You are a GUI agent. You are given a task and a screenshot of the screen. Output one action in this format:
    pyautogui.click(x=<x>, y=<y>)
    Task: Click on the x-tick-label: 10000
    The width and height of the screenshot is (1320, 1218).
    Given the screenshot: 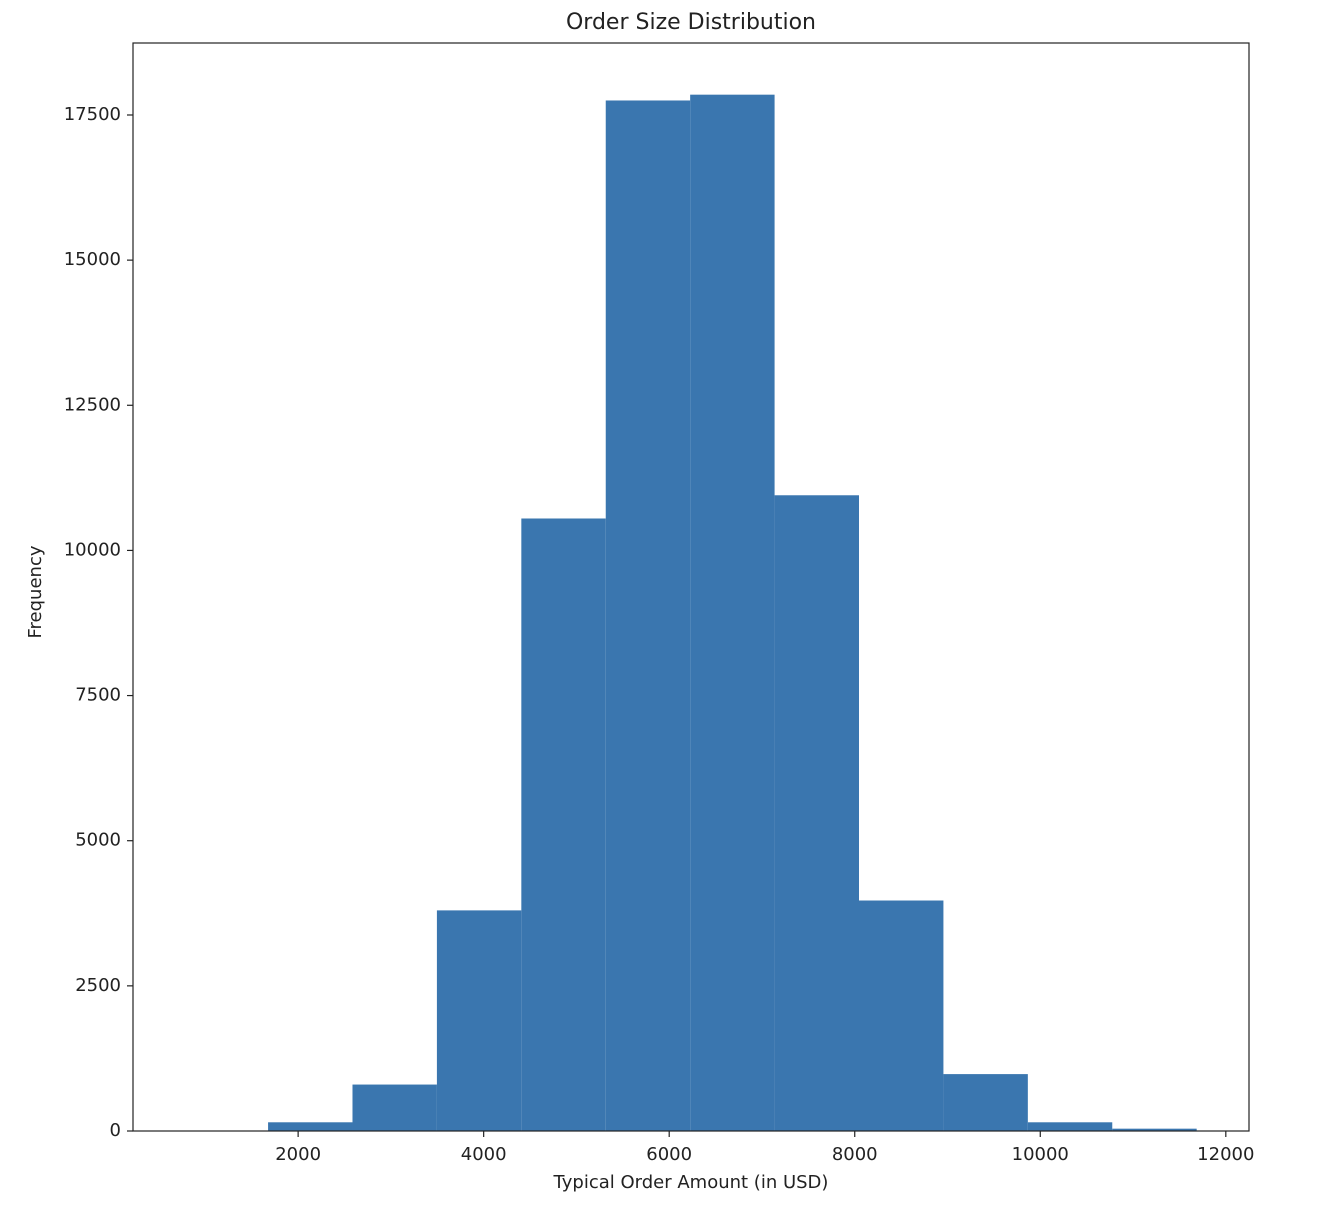 What is the action you would take?
    pyautogui.click(x=1040, y=1154)
    